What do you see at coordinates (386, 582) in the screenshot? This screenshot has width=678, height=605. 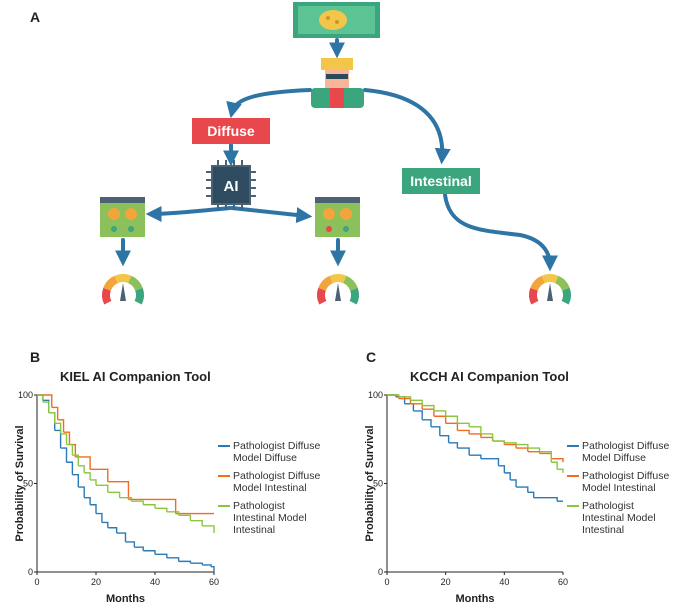 I see `x-tick-label: 0` at bounding box center [386, 582].